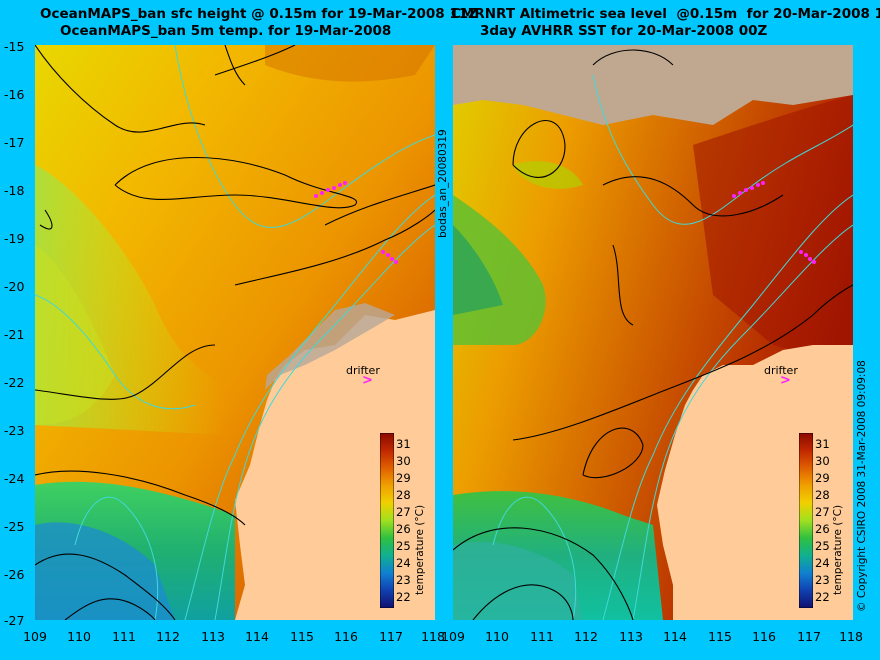 The height and width of the screenshot is (660, 880). I want to click on left-y-tick: -16, so click(14, 94).